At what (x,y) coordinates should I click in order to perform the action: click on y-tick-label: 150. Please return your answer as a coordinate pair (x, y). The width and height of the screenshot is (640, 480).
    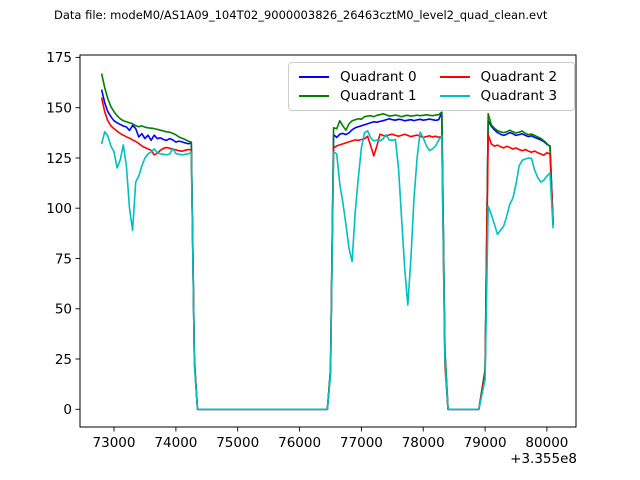
    Looking at the image, I should click on (59, 109).